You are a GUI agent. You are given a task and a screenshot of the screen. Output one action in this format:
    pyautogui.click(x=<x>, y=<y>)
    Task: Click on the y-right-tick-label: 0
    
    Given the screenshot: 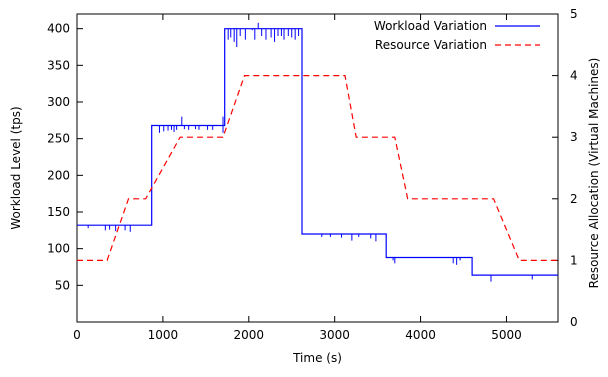 What is the action you would take?
    pyautogui.click(x=574, y=322)
    